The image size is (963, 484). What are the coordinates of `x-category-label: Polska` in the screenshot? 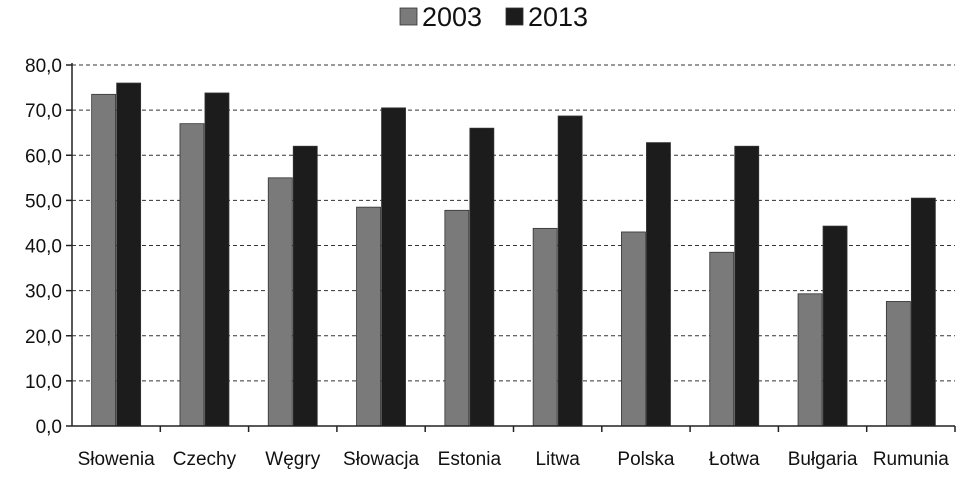 It's located at (645, 459).